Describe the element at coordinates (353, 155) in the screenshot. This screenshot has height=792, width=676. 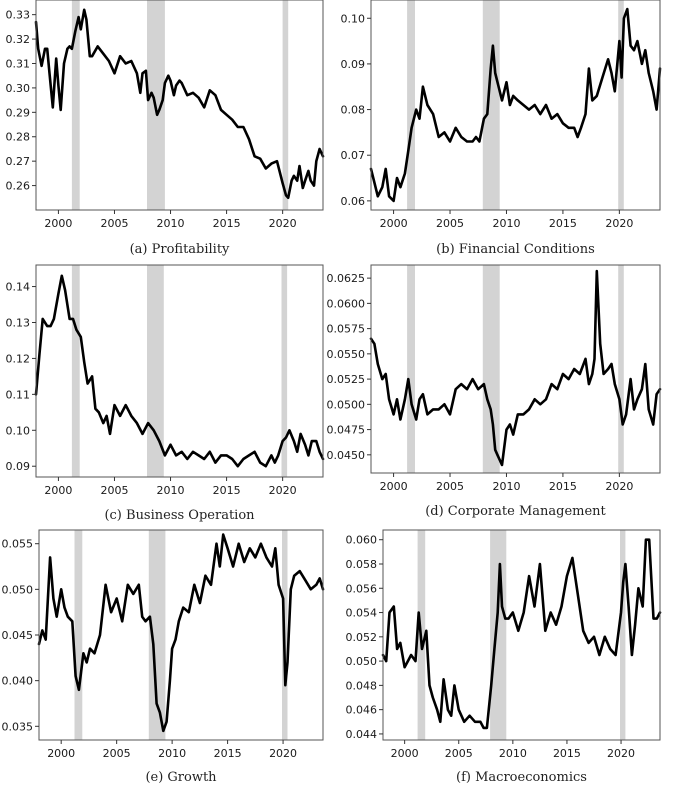
I see `y-tick-label: 0.07` at that location.